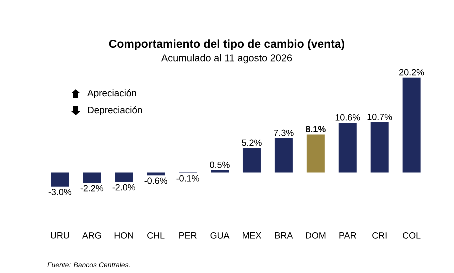 The width and height of the screenshot is (454, 273). Describe the element at coordinates (92, 235) in the screenshot. I see `x-tick-label: ARG` at that location.